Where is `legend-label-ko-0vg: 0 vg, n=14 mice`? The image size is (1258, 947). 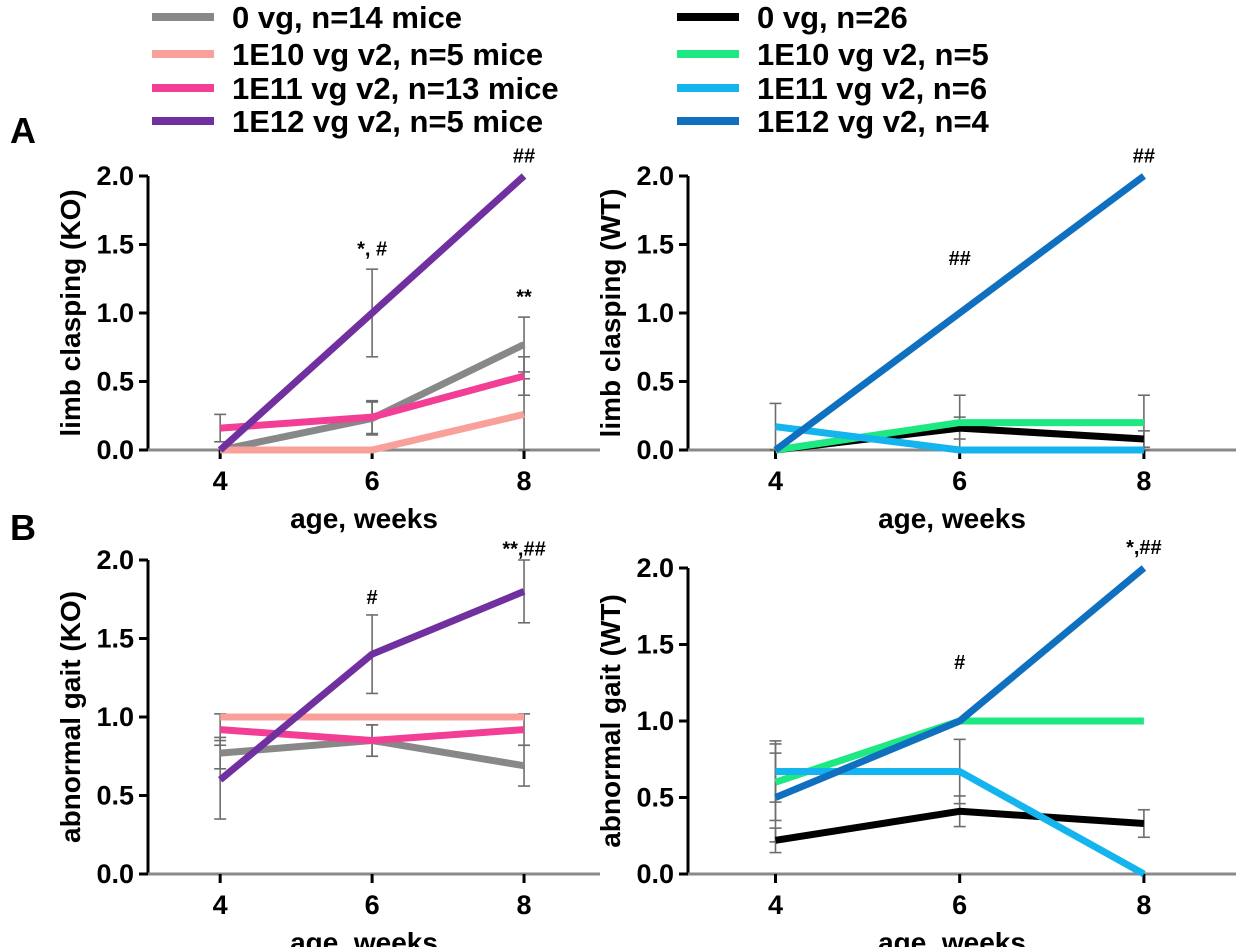
legend-label-ko-0vg: 0 vg, n=14 mice is located at coordinates (347, 17).